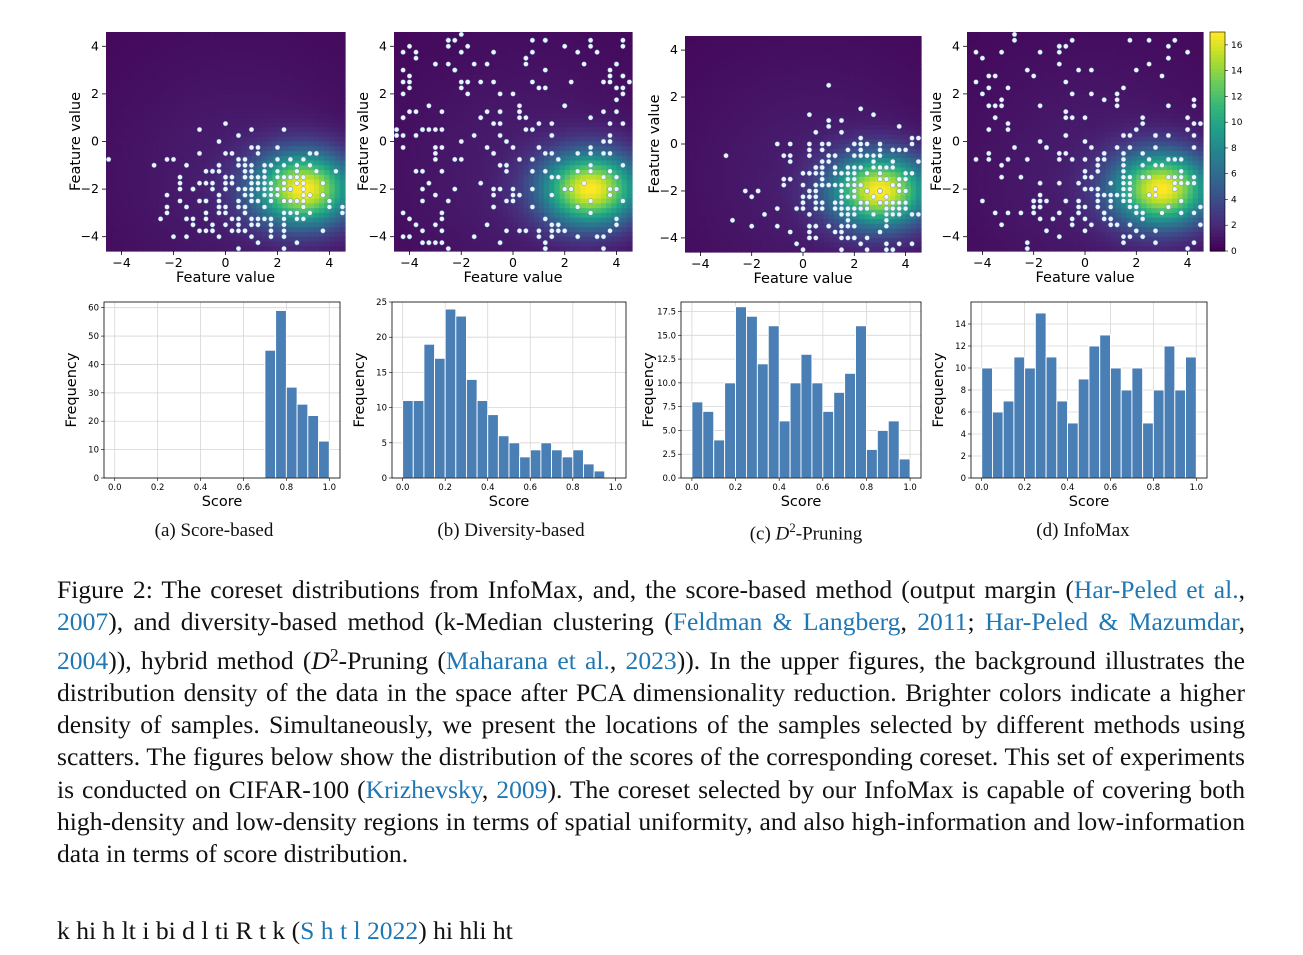 This screenshot has width=1303, height=955. I want to click on panel-label-c-var: D, so click(783, 533).